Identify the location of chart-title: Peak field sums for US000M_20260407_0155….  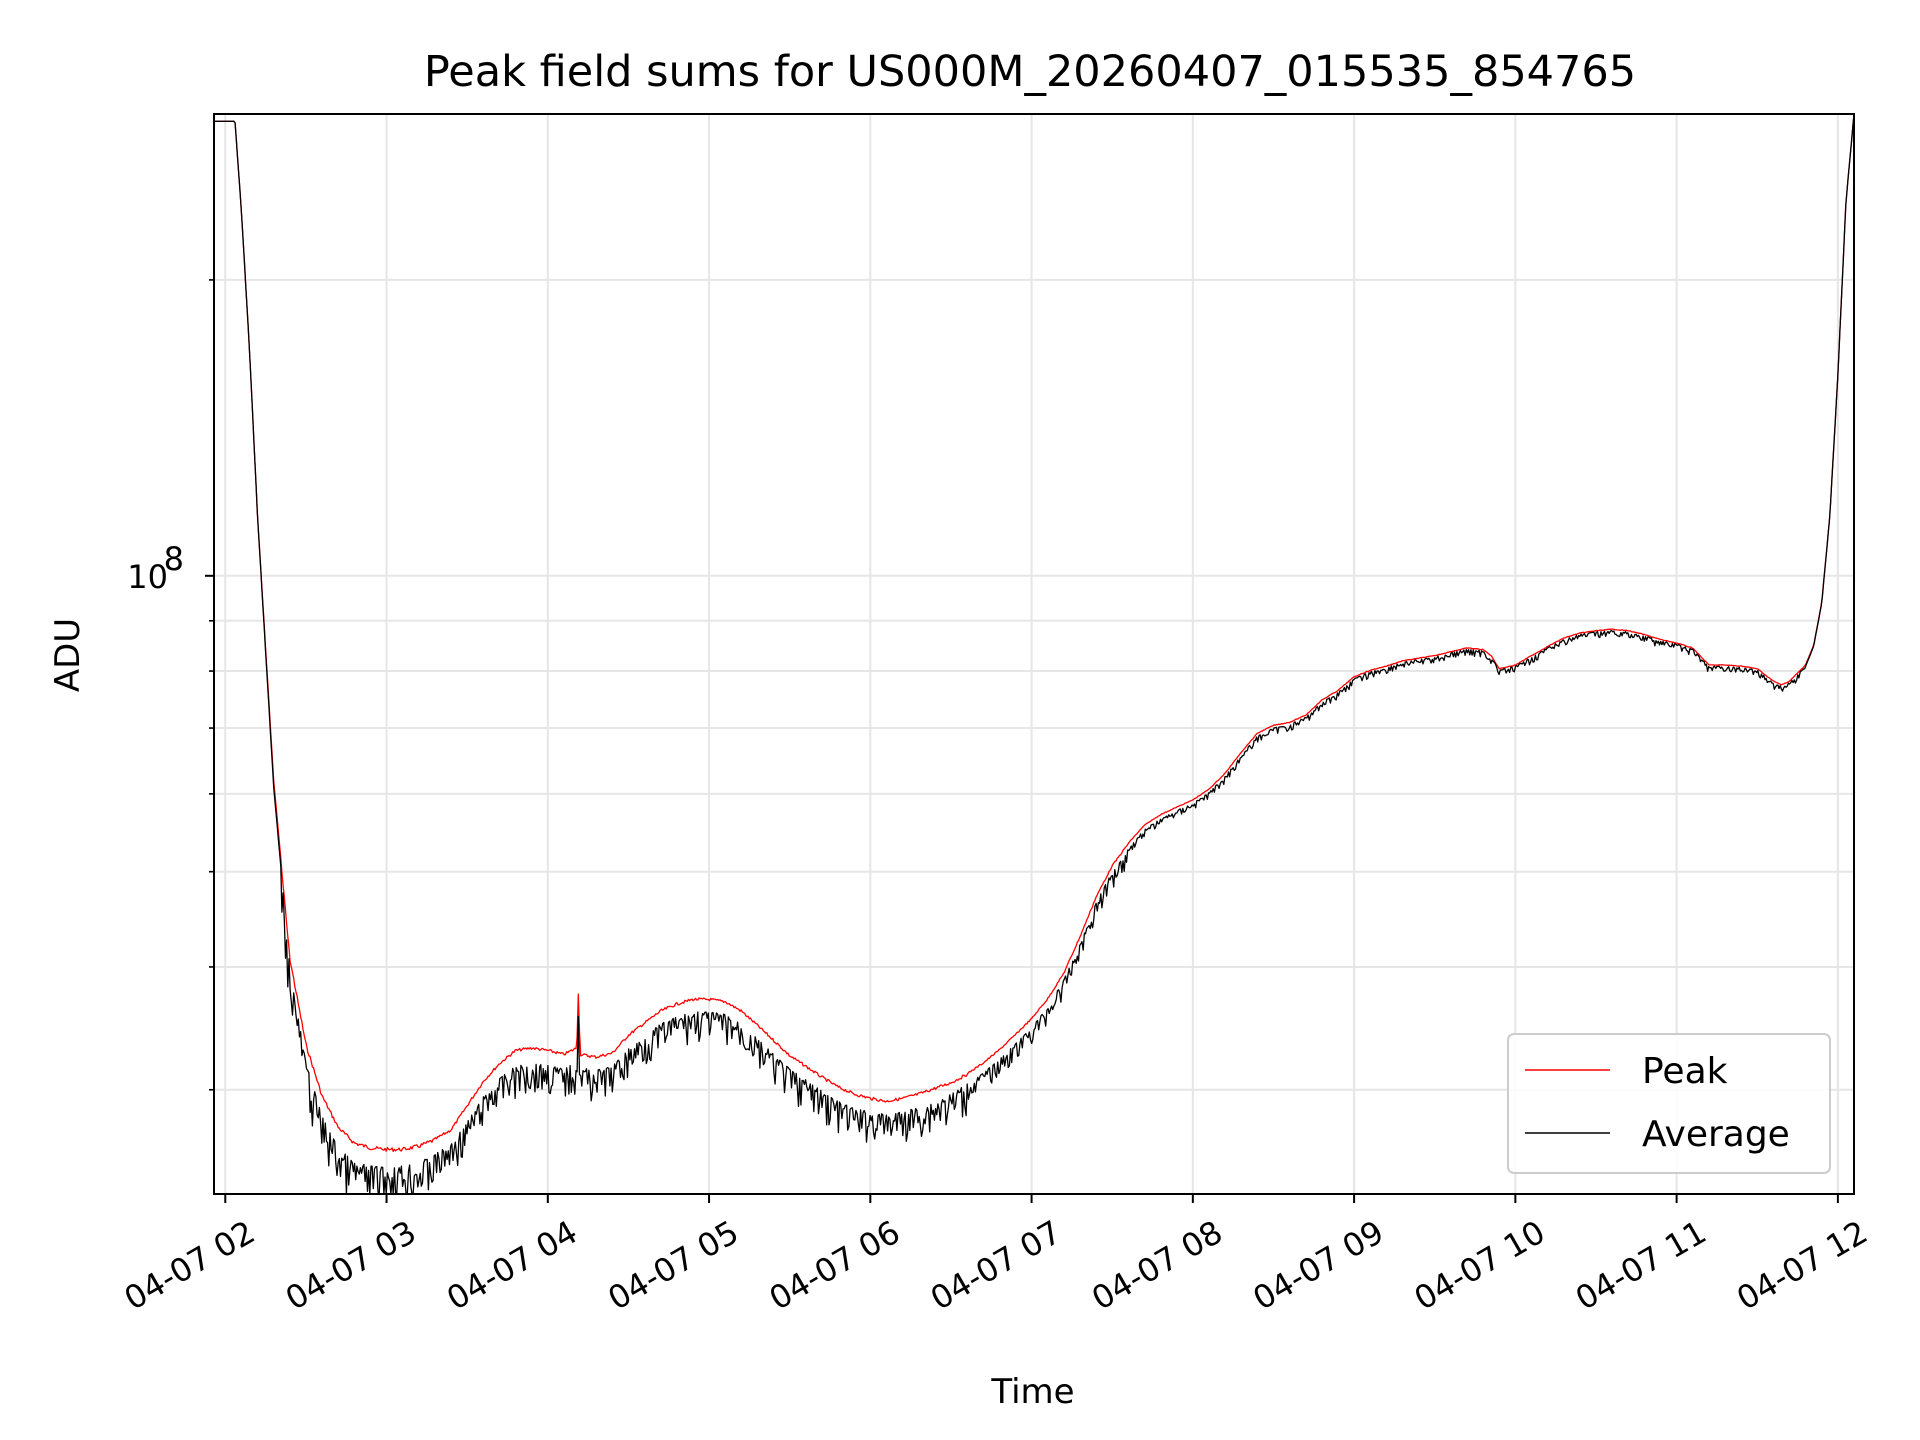
(1030, 72).